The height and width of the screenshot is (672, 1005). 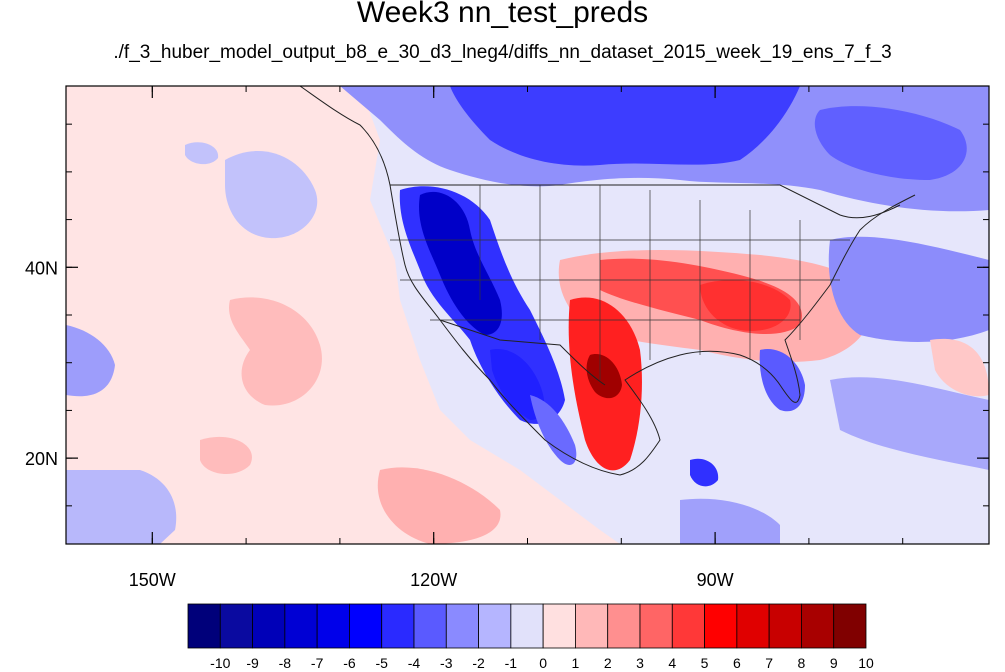 I want to click on baja-blue, so click(x=517, y=384).